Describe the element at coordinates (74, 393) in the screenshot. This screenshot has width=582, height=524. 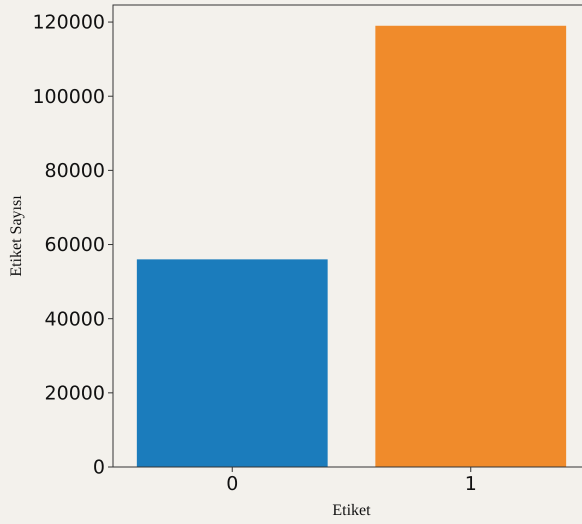
I see `y-tick-label: 20000` at that location.